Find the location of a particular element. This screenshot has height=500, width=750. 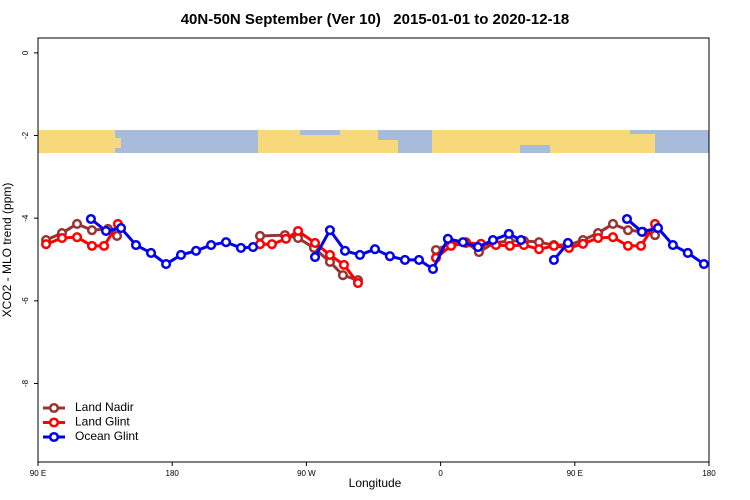

y-tick-label: -4 is located at coordinates (25, 218).